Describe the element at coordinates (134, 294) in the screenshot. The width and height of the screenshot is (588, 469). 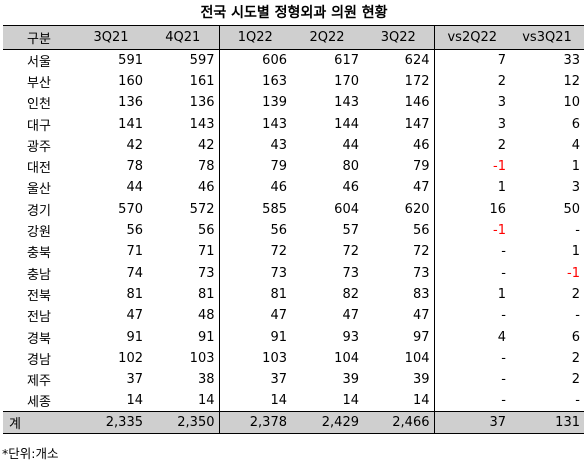
I see `value-cell: 81` at that location.